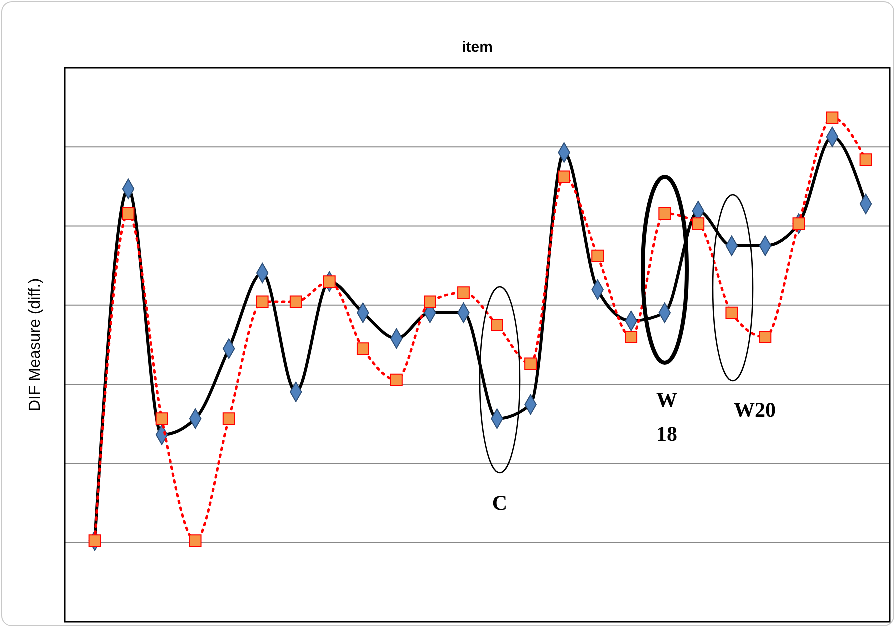 Image resolution: width=896 pixels, height=628 pixels. I want to click on y-axis-title: DIF Measure (diff.), so click(35, 345).